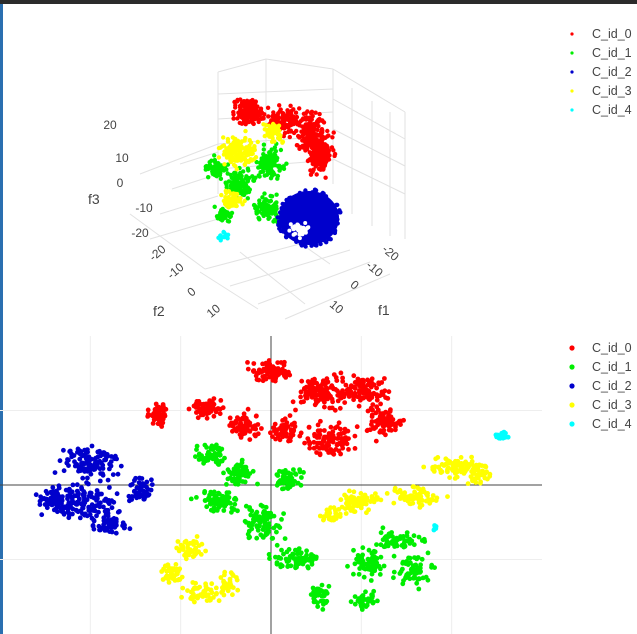 This screenshot has height=634, width=637. I want to click on grid-line-3d, so click(167, 241).